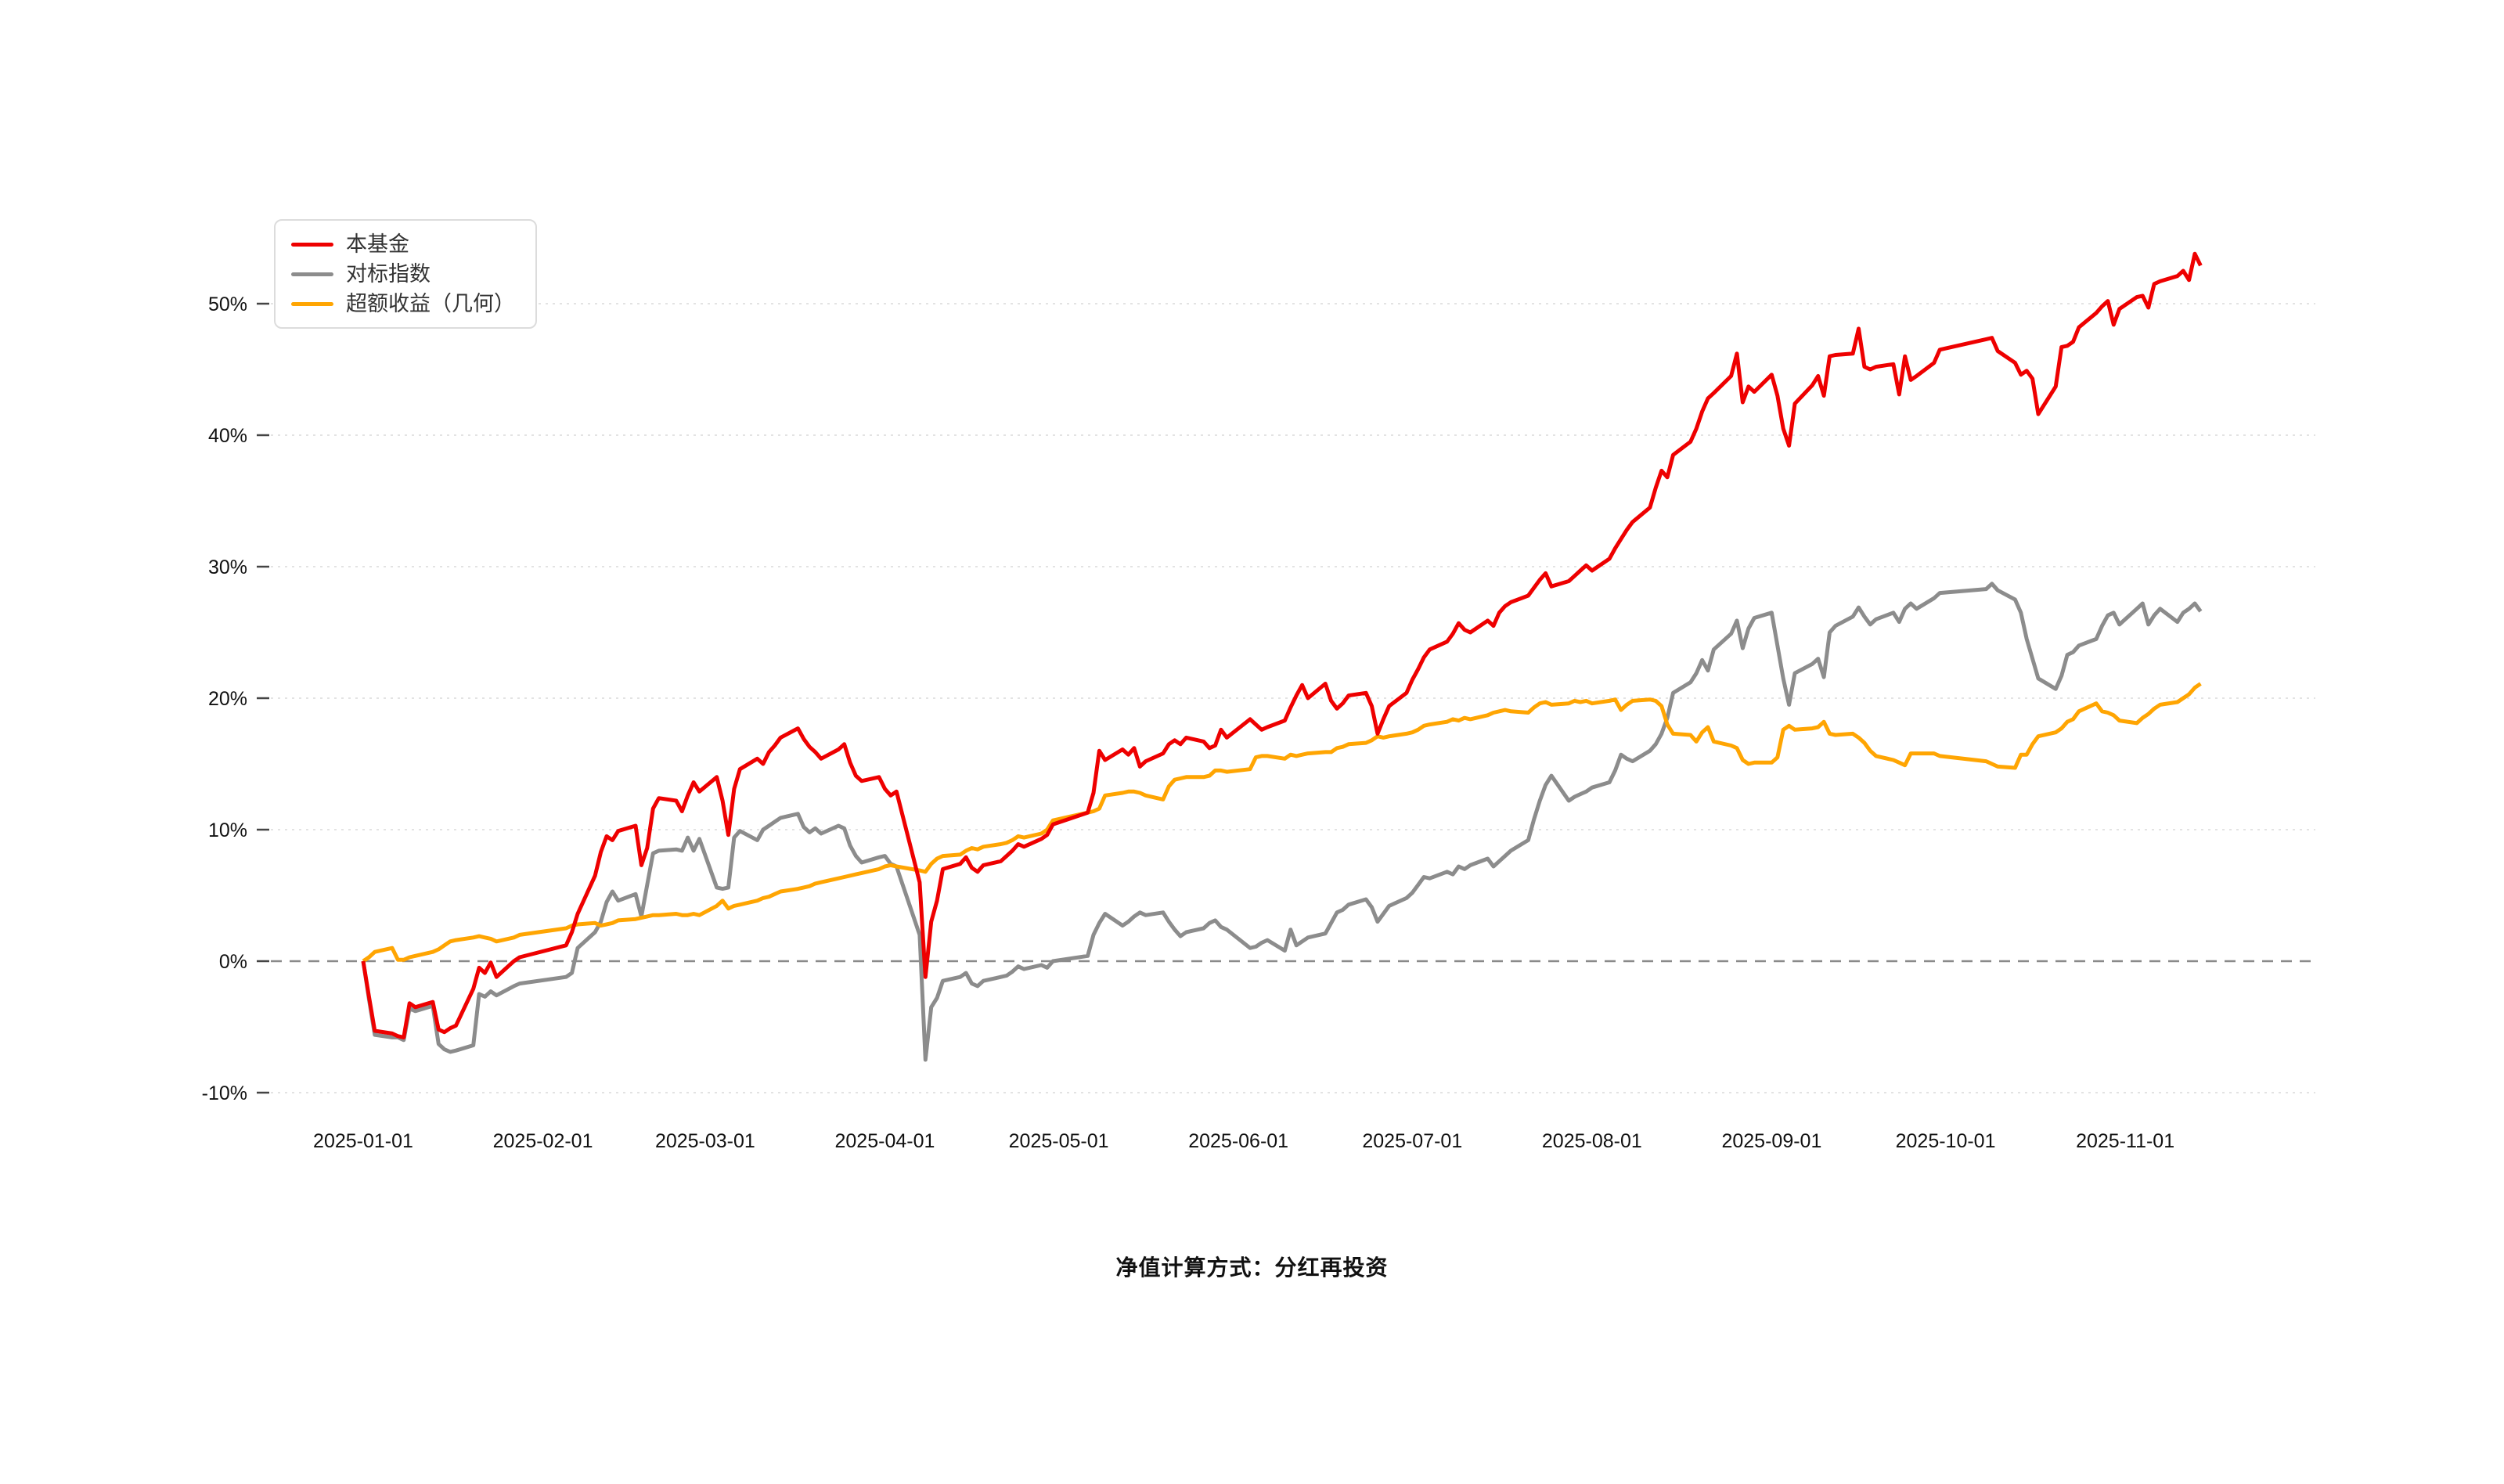 This screenshot has height=1484, width=2504. I want to click on legend-item-fund: 本基金, so click(403, 245).